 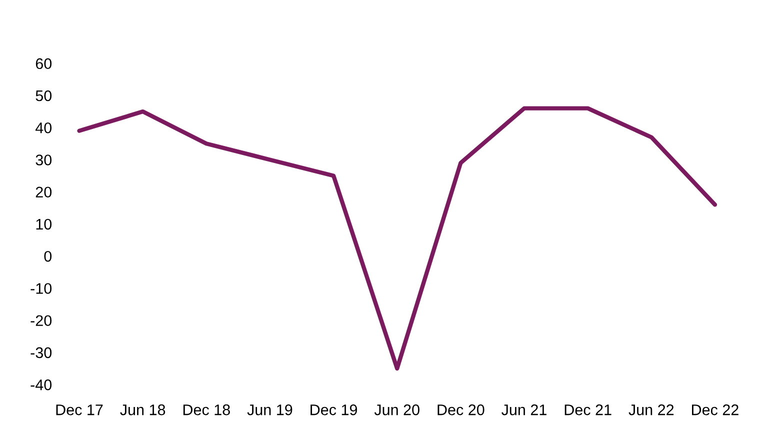 I want to click on y-tick-label: -20, so click(x=41, y=320).